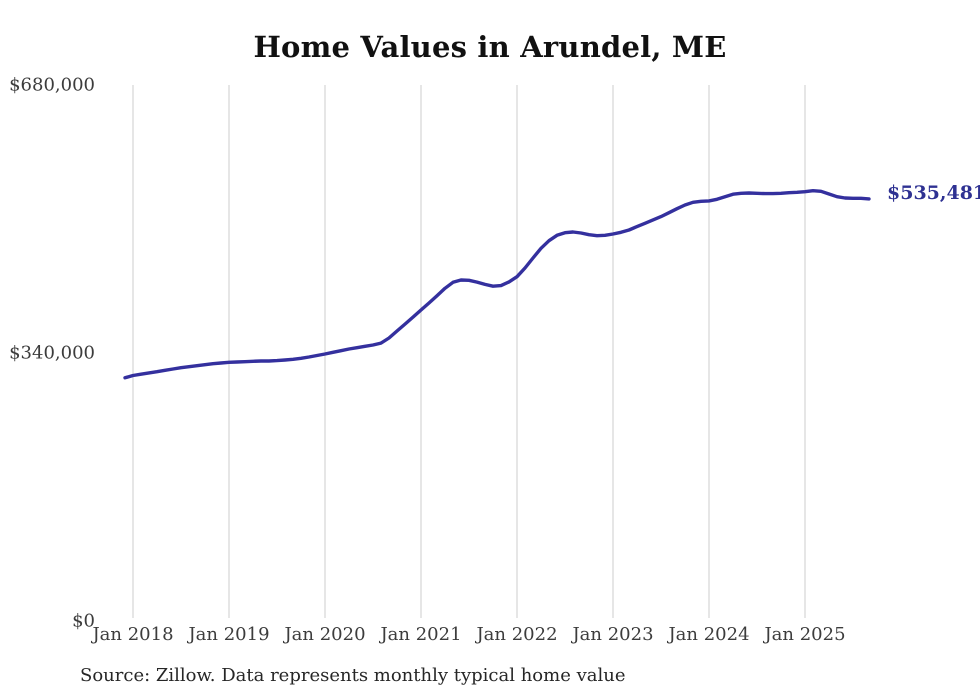 This screenshot has height=699, width=980. Describe the element at coordinates (421, 634) in the screenshot. I see `x-tick-label: Jan 2021` at that location.